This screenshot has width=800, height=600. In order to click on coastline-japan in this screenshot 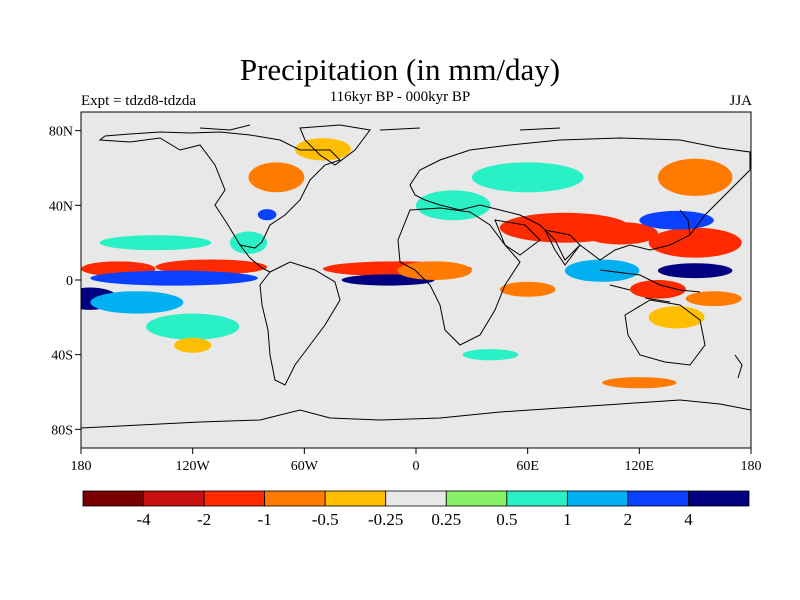, I will do `click(685, 222)`.